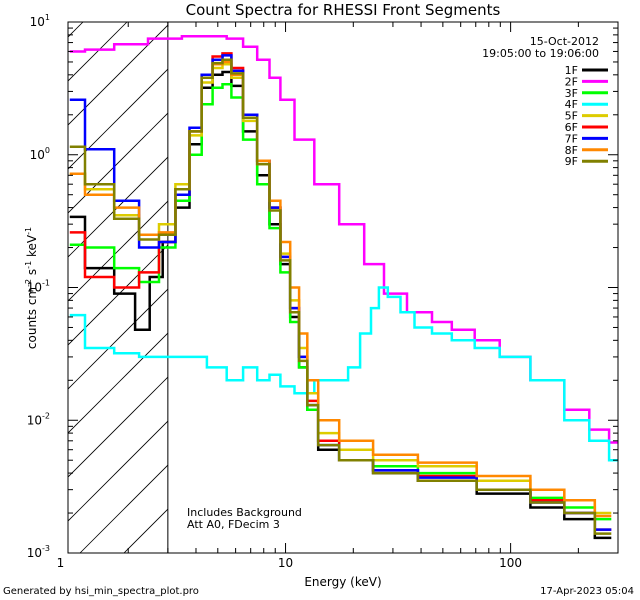 This screenshot has height=600, width=640. Describe the element at coordinates (571, 70) in the screenshot. I see `legend-label-1F: 1F` at that location.